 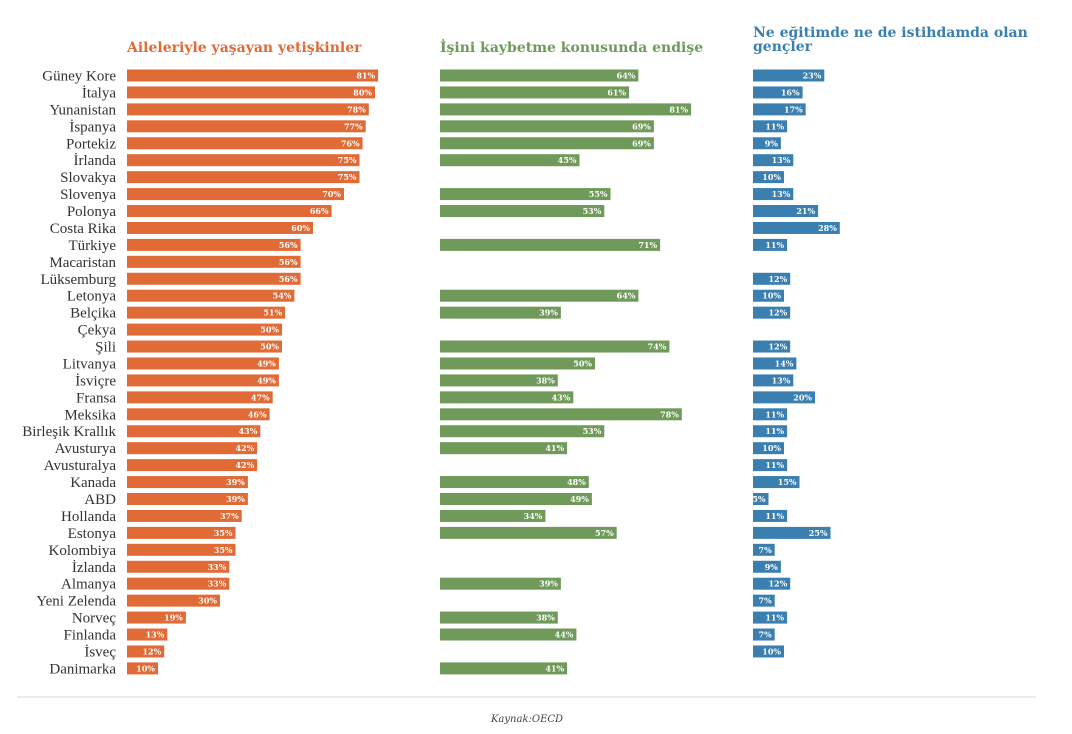 What do you see at coordinates (95, 381) in the screenshot?
I see `country-label: İsviçre` at bounding box center [95, 381].